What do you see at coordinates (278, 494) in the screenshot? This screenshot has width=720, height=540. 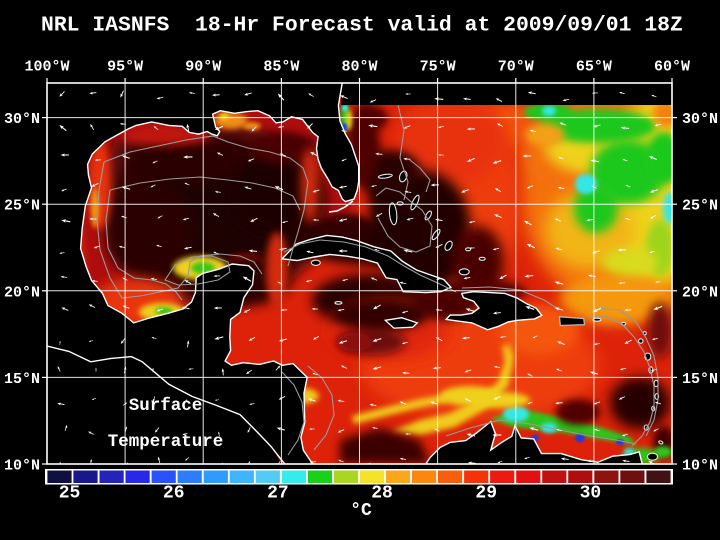 I see `svg-text: 27` at bounding box center [278, 494].